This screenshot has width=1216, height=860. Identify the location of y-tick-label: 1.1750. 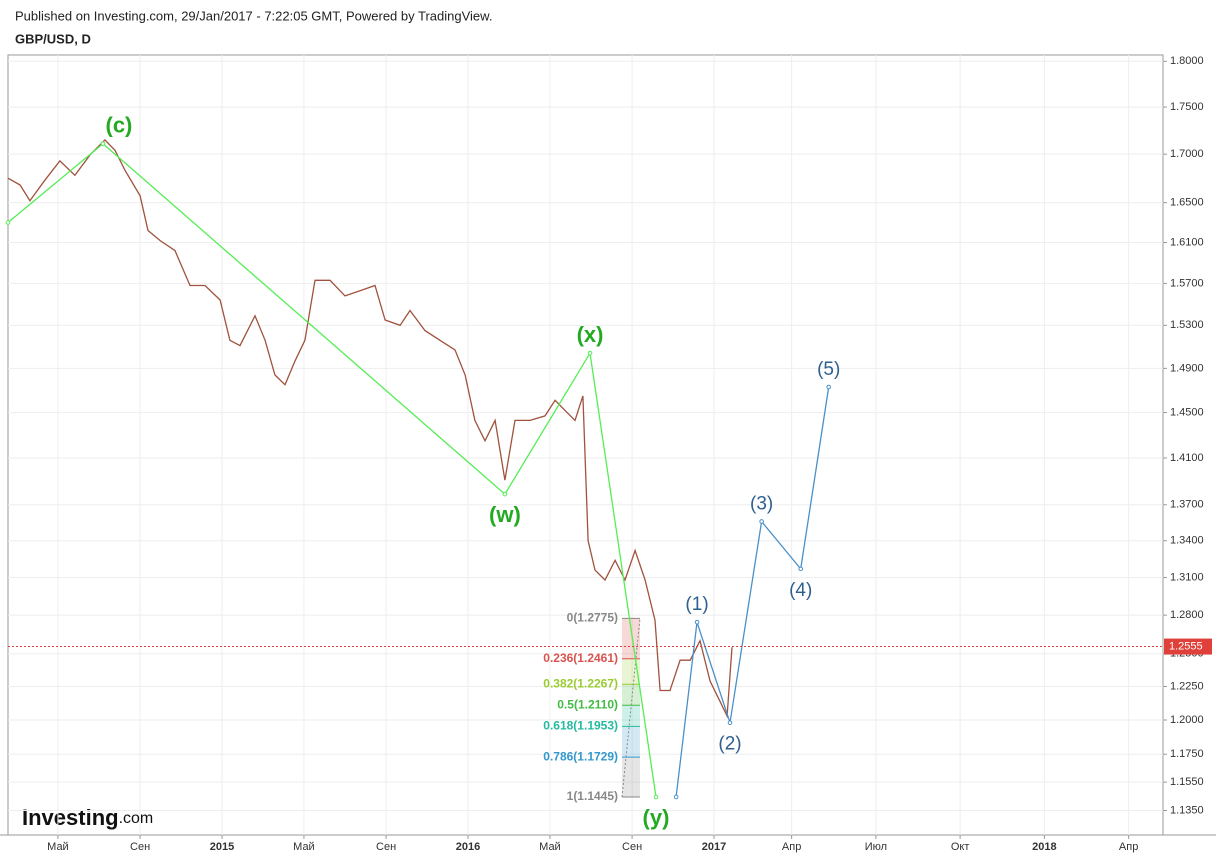
(1187, 754).